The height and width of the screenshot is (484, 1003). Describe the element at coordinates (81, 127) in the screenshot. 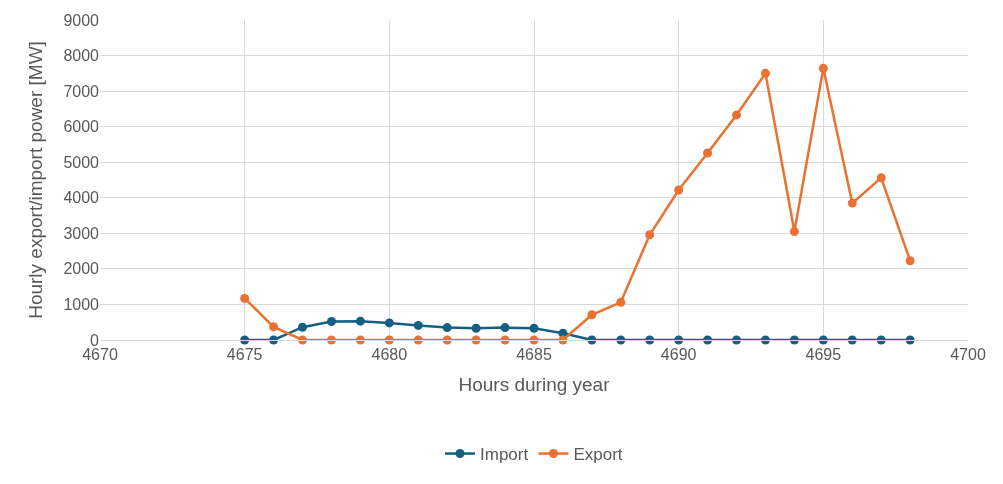

I see `y-tick-label: 6000` at that location.